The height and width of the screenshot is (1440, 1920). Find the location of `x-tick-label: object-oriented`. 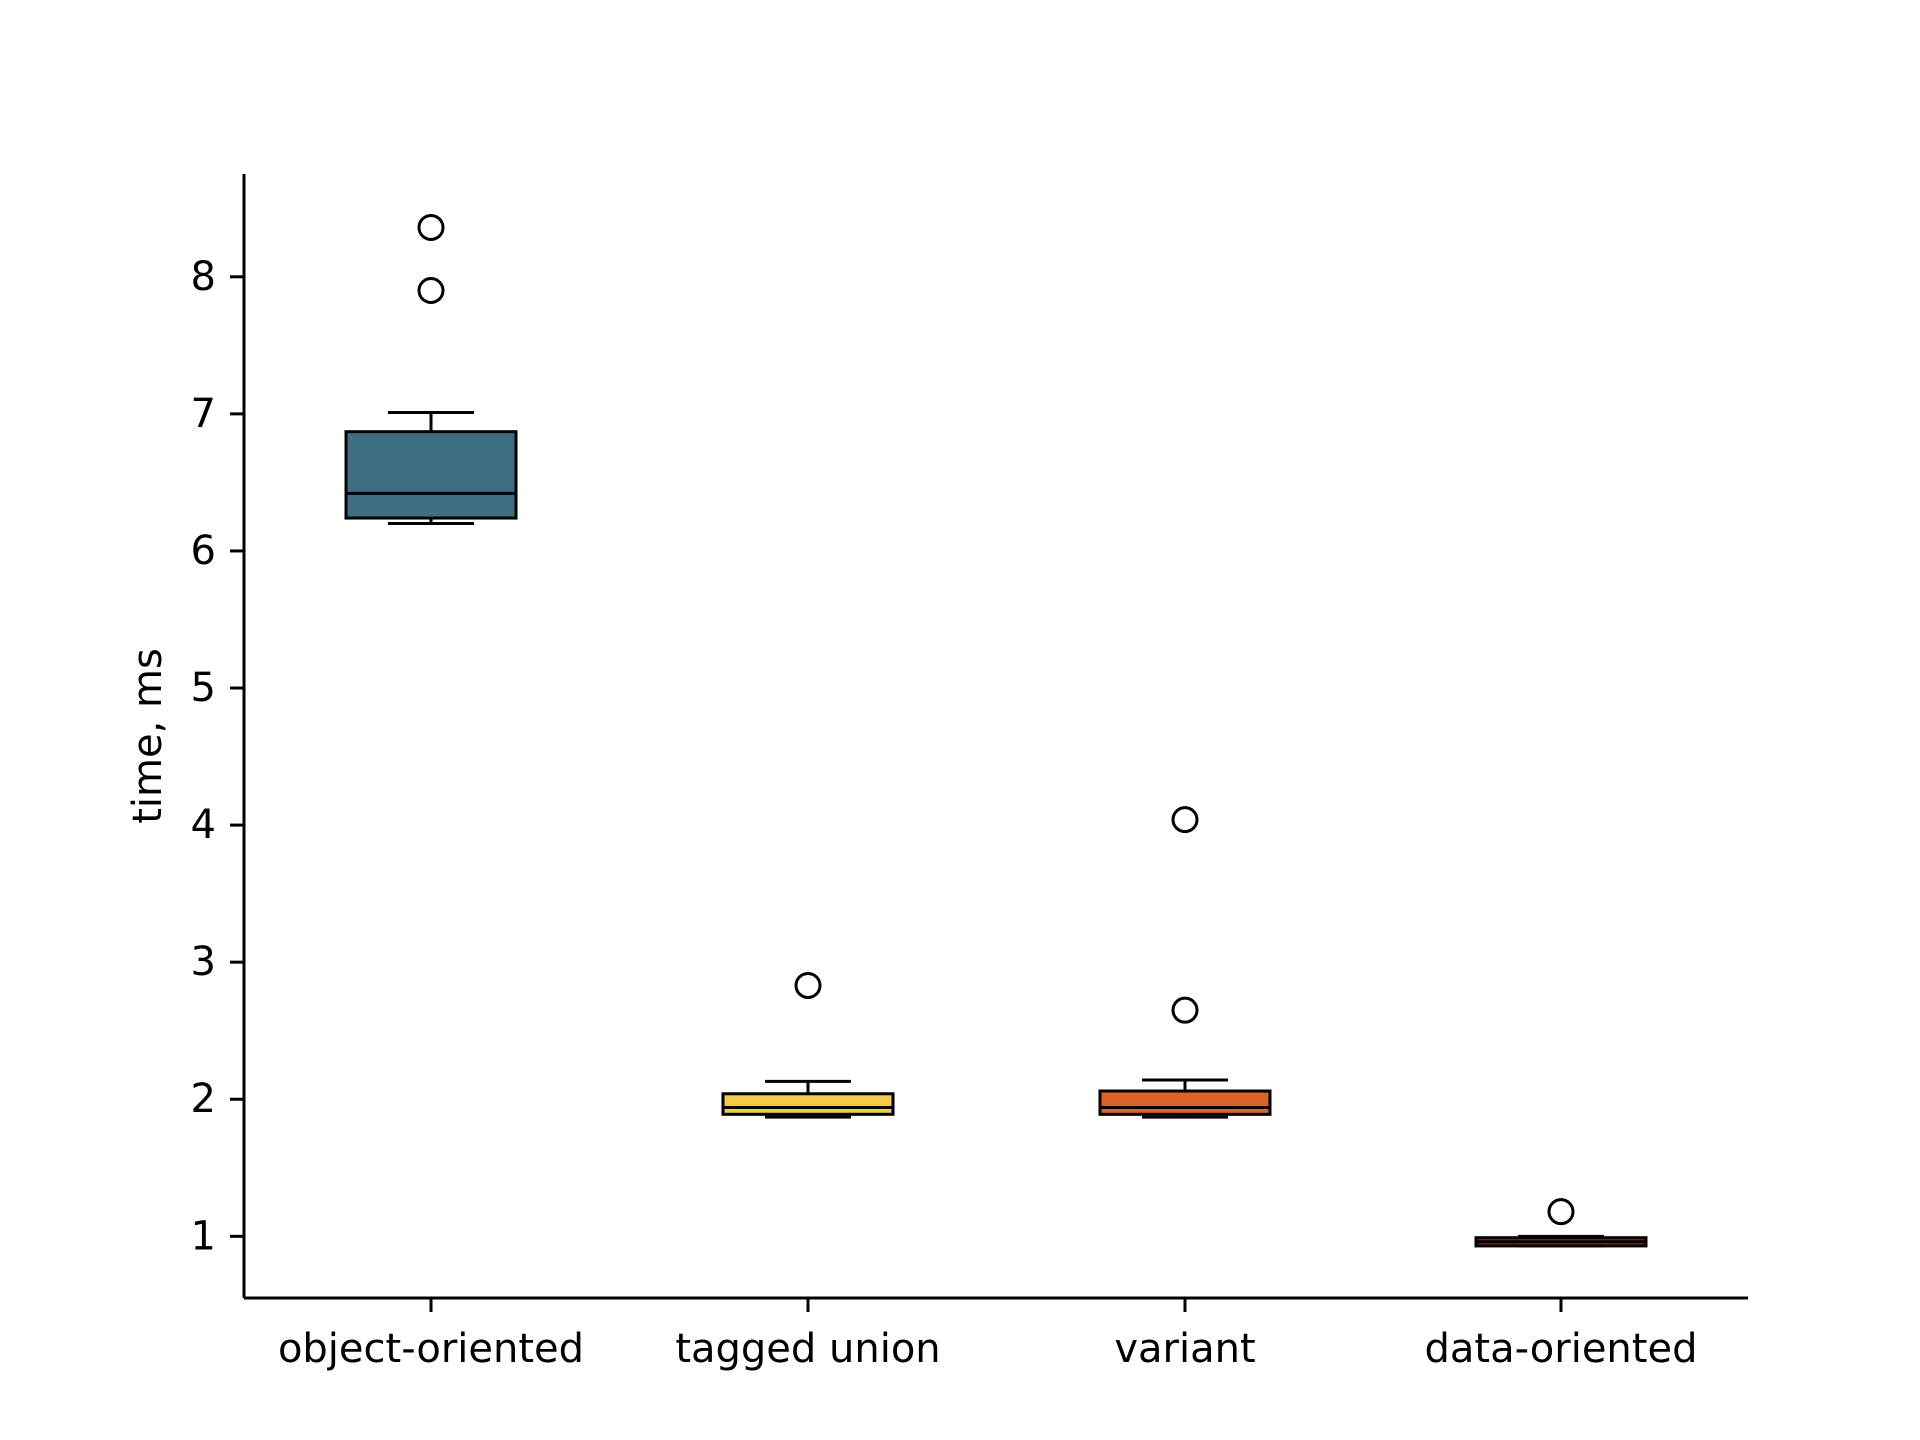

x-tick-label: object-oriented is located at coordinates (431, 1349).